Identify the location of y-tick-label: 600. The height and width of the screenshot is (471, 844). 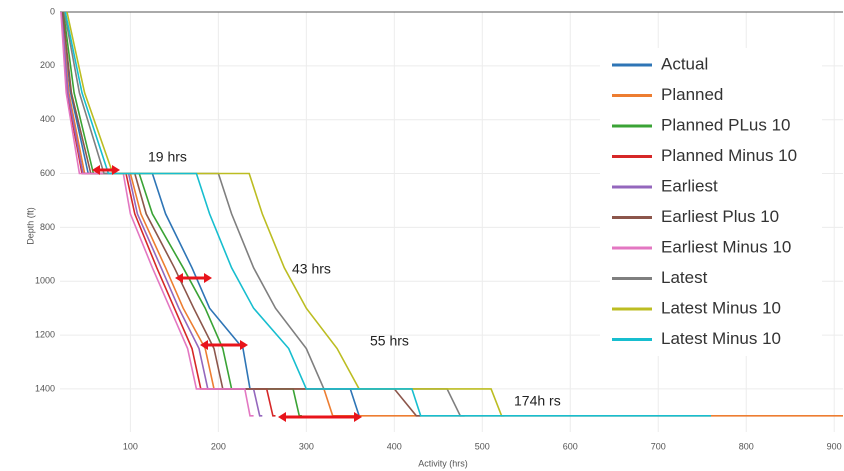
(47, 173).